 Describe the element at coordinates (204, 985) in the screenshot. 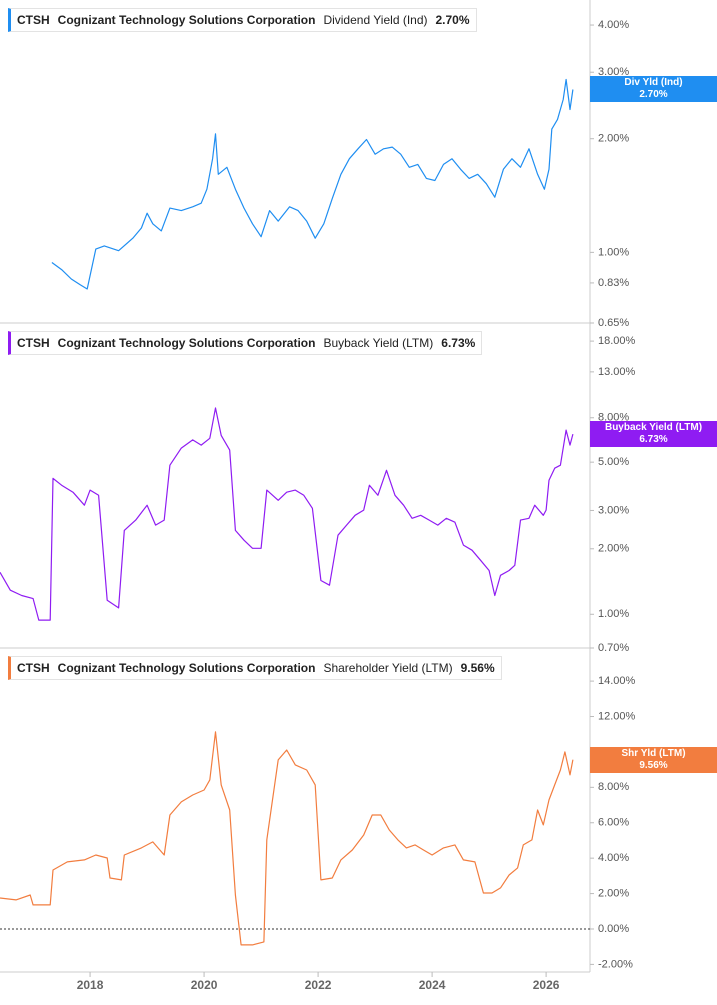

I see `x-tick-label: 2020` at that location.